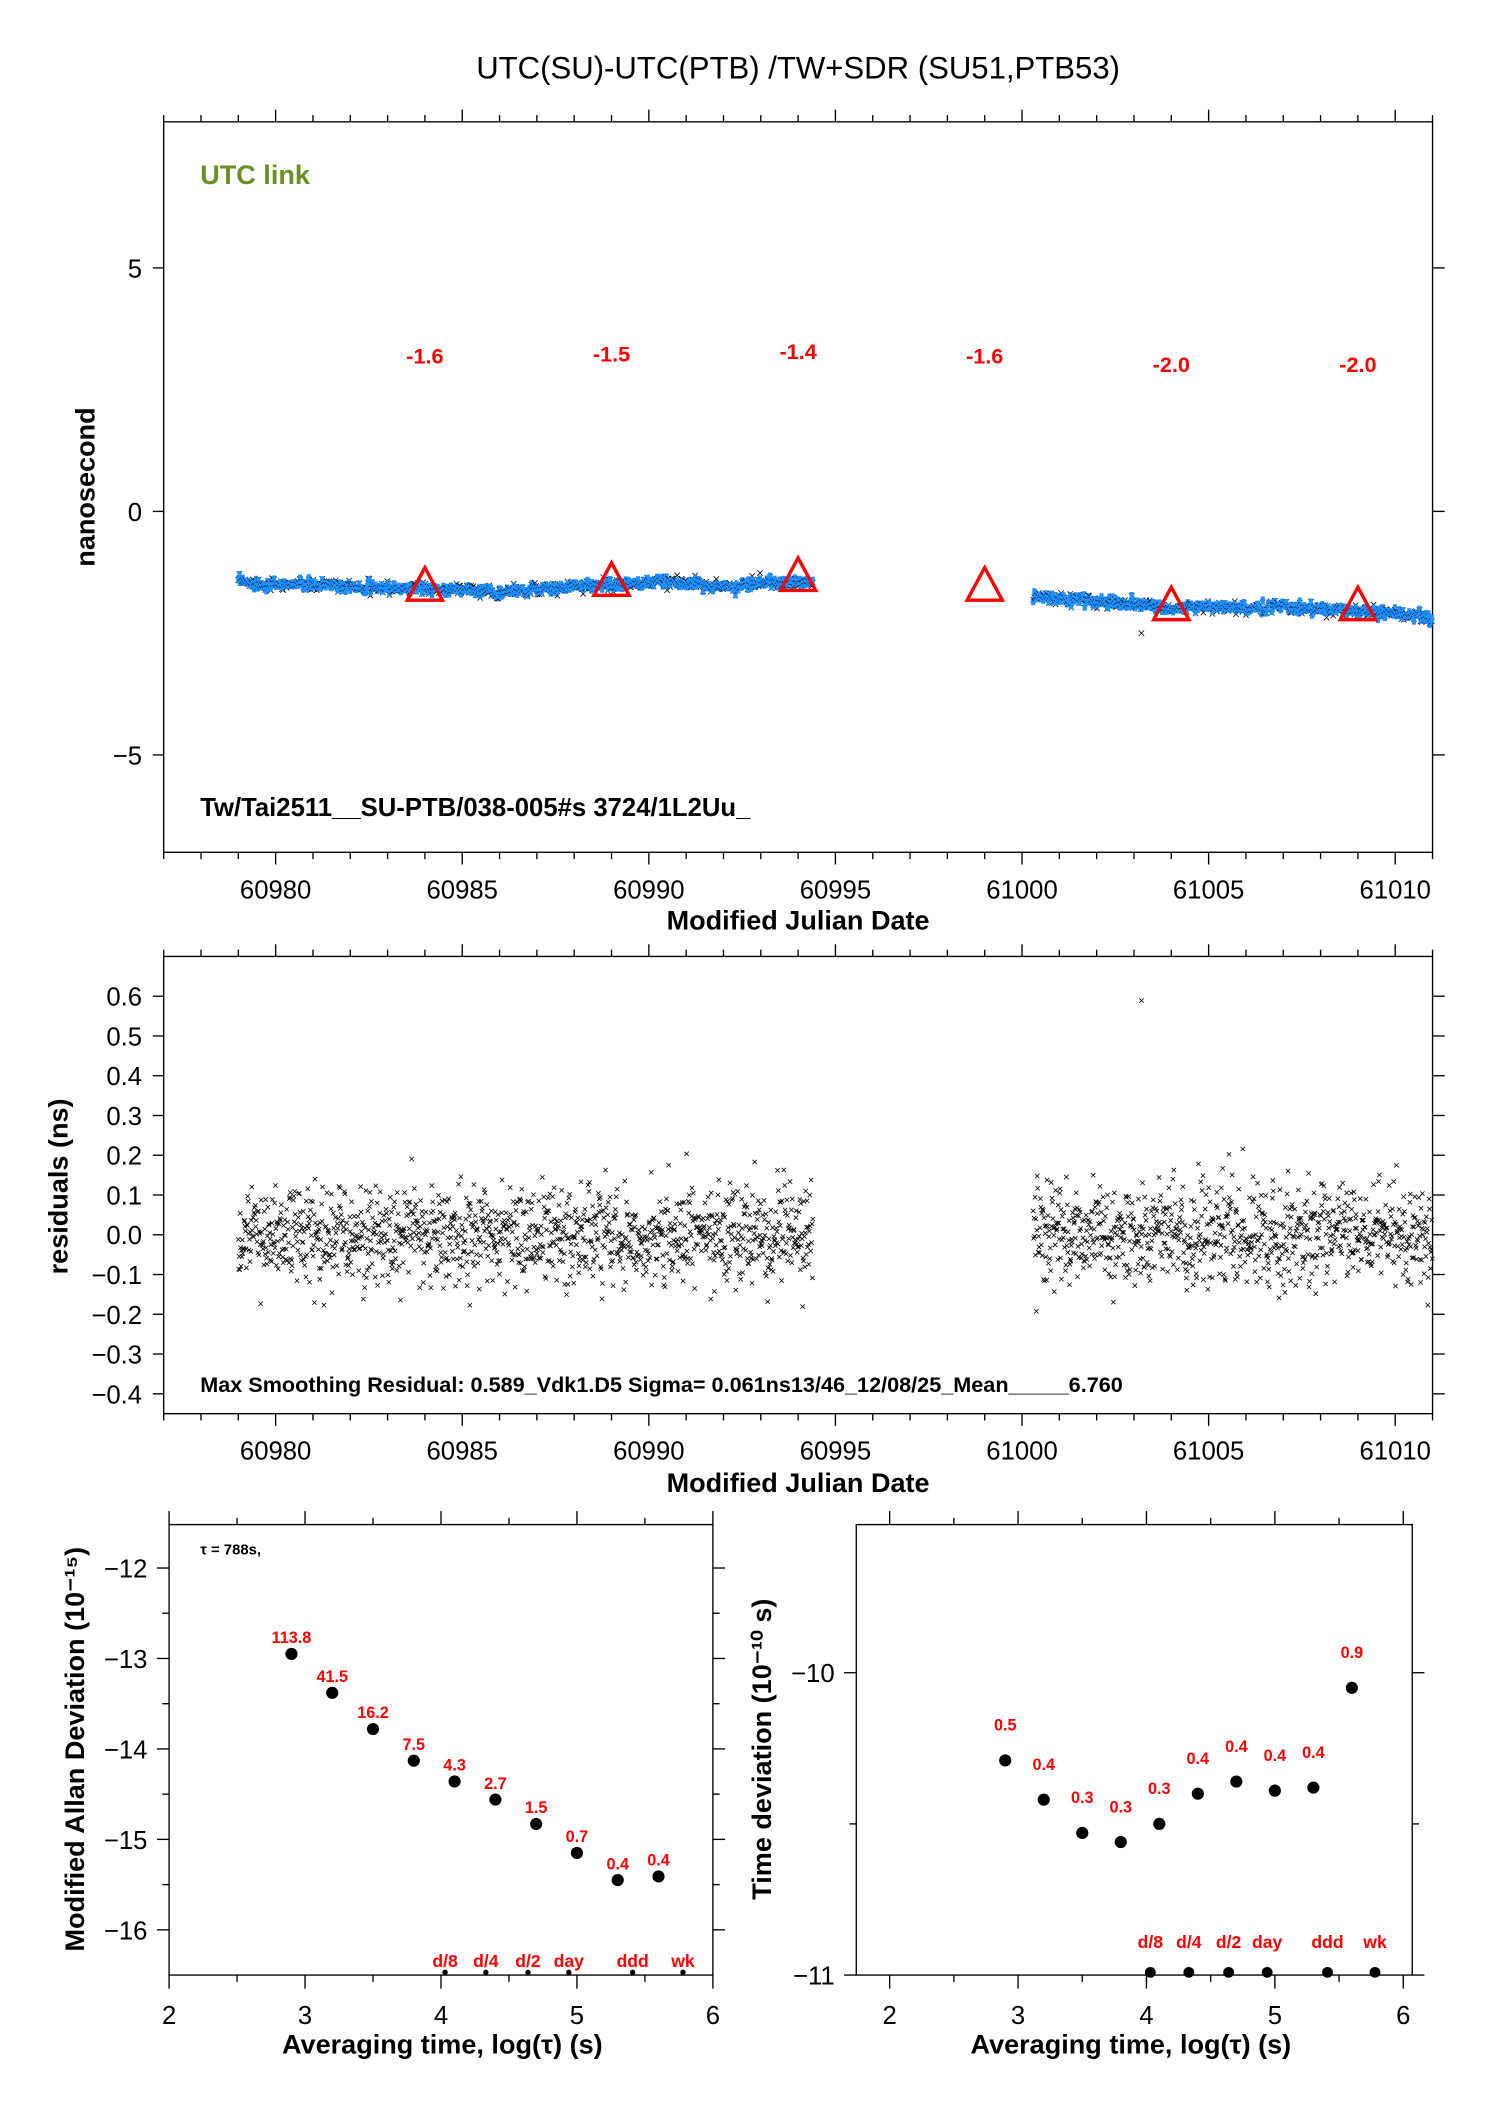 This screenshot has width=1488, height=2105. What do you see at coordinates (1208, 890) in the screenshot?
I see `x-tick-label: 61005` at bounding box center [1208, 890].